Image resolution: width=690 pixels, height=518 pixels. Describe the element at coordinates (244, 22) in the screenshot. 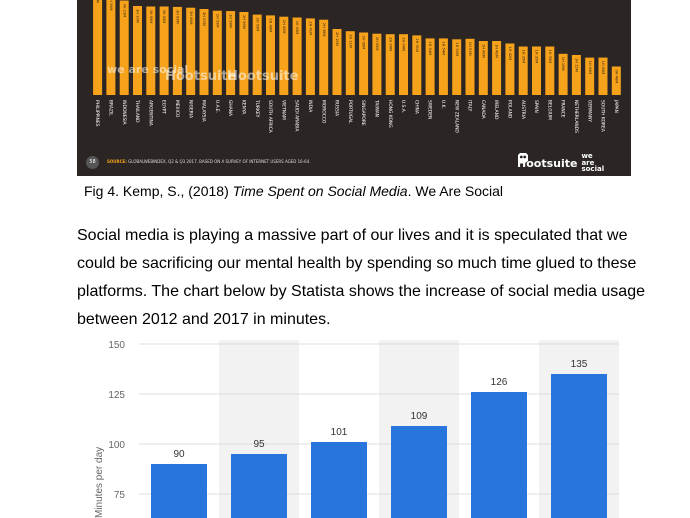

I see `bar-value-label: 2H 56M` at that location.